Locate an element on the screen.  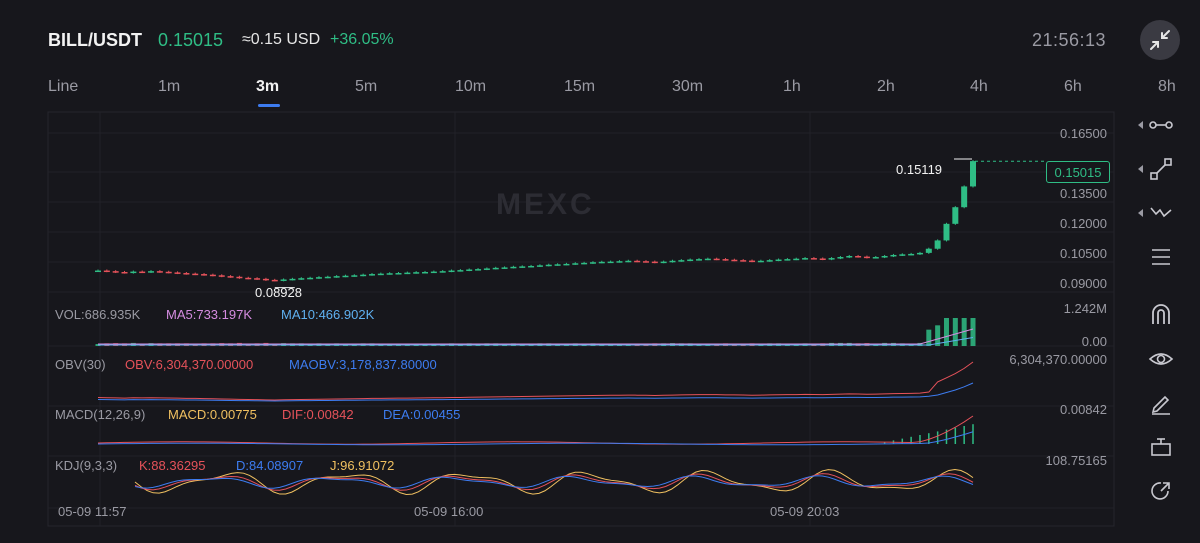
j-line is located at coordinates (554, 481).